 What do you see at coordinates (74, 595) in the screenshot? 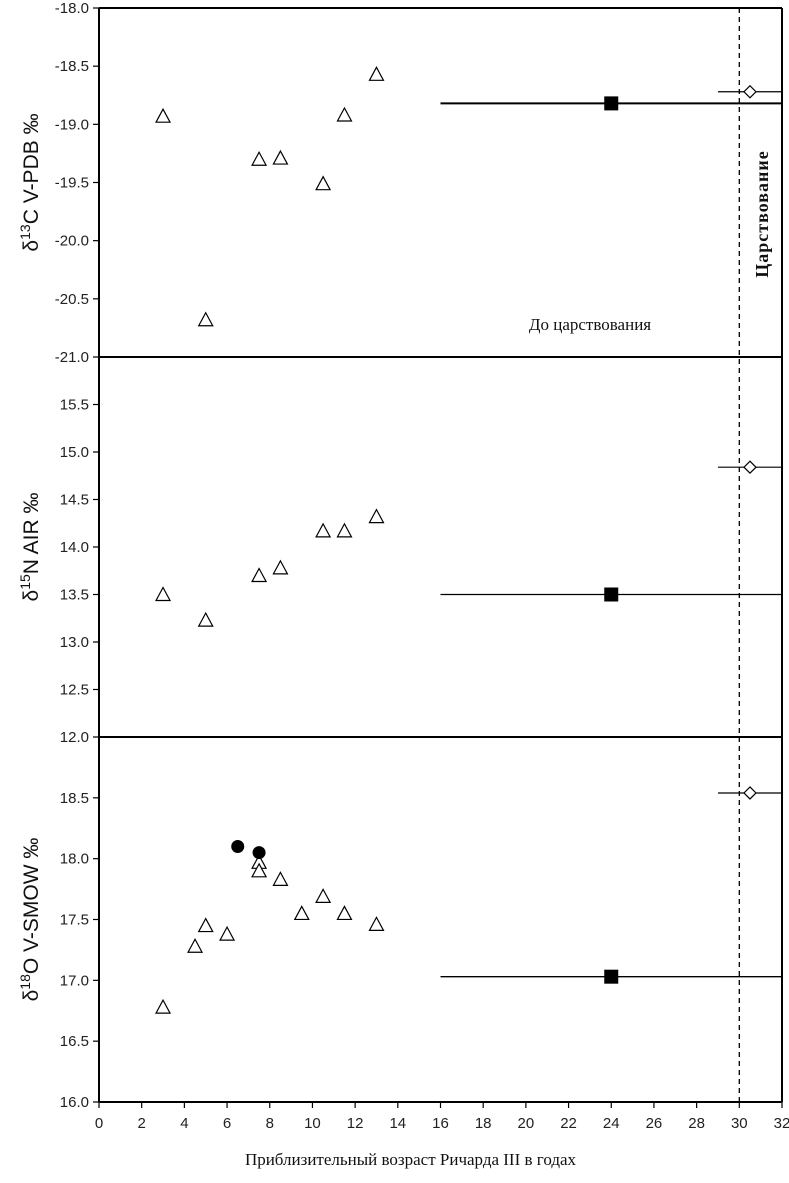
I see `y-tick-label: 13.5` at bounding box center [74, 595].